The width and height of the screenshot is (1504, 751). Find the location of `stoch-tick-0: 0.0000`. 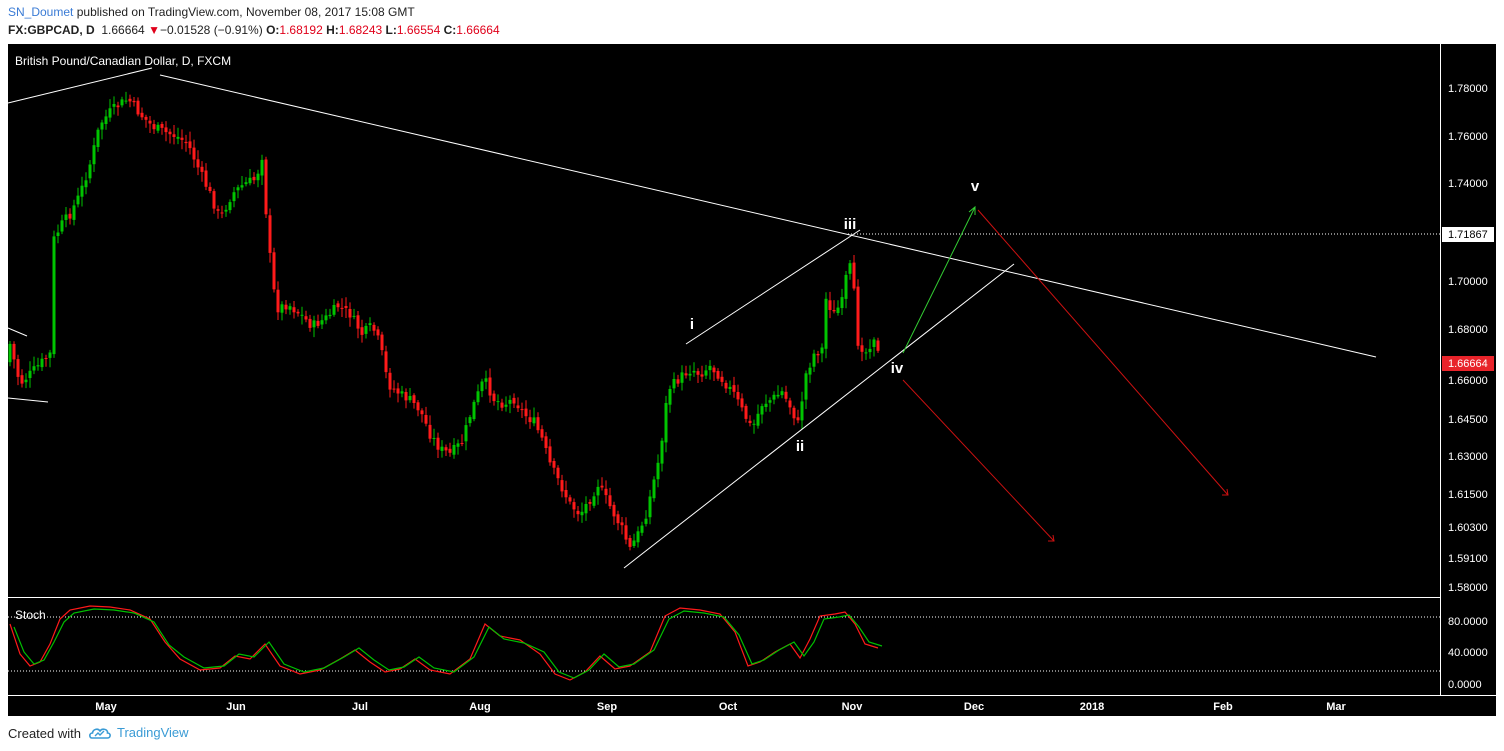

stoch-tick-0: 0.0000 is located at coordinates (1465, 685).